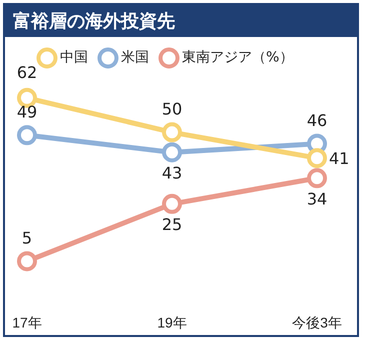 This screenshot has height=344, width=366. What do you see at coordinates (172, 173) in the screenshot?
I see `data-label: 43` at bounding box center [172, 173].